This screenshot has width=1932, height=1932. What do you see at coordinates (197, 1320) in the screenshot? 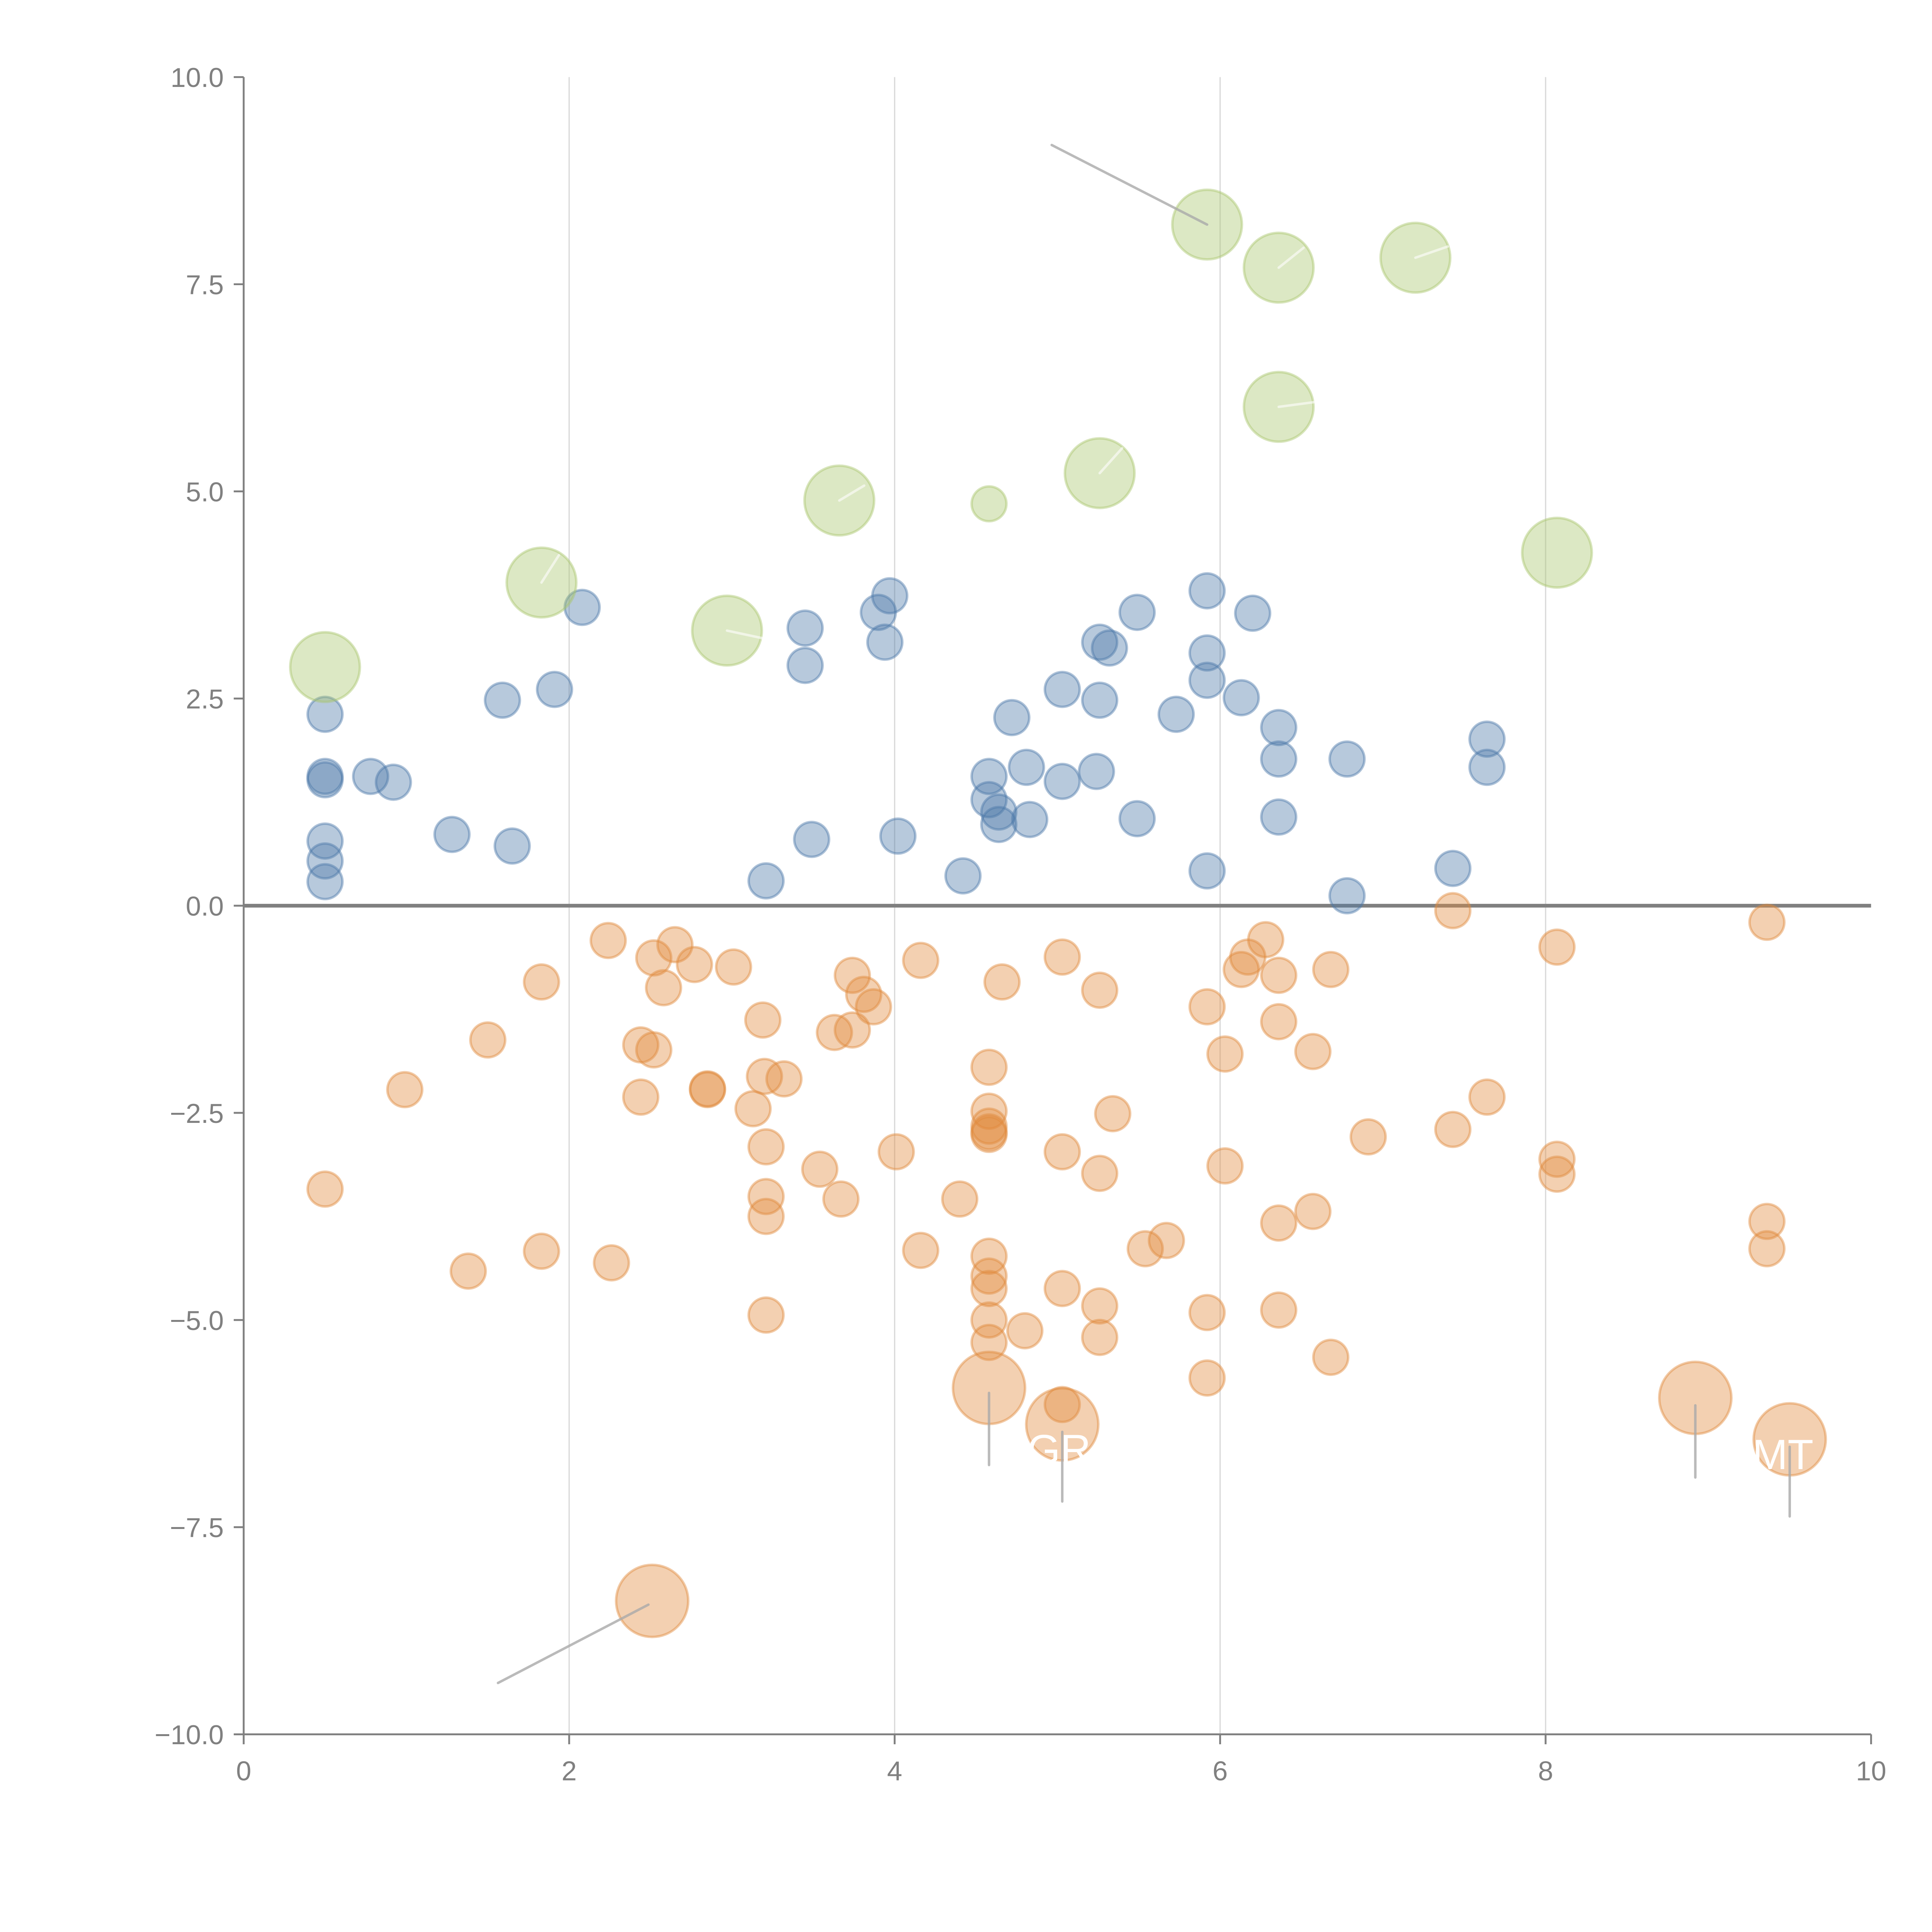
I see `y-tick-label: −5.0` at bounding box center [197, 1320].